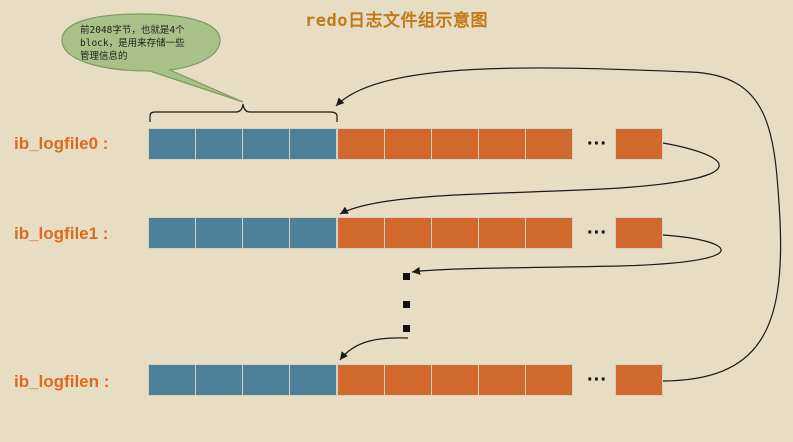  I want to click on logfilen-blocks: ···, so click(408, 381).